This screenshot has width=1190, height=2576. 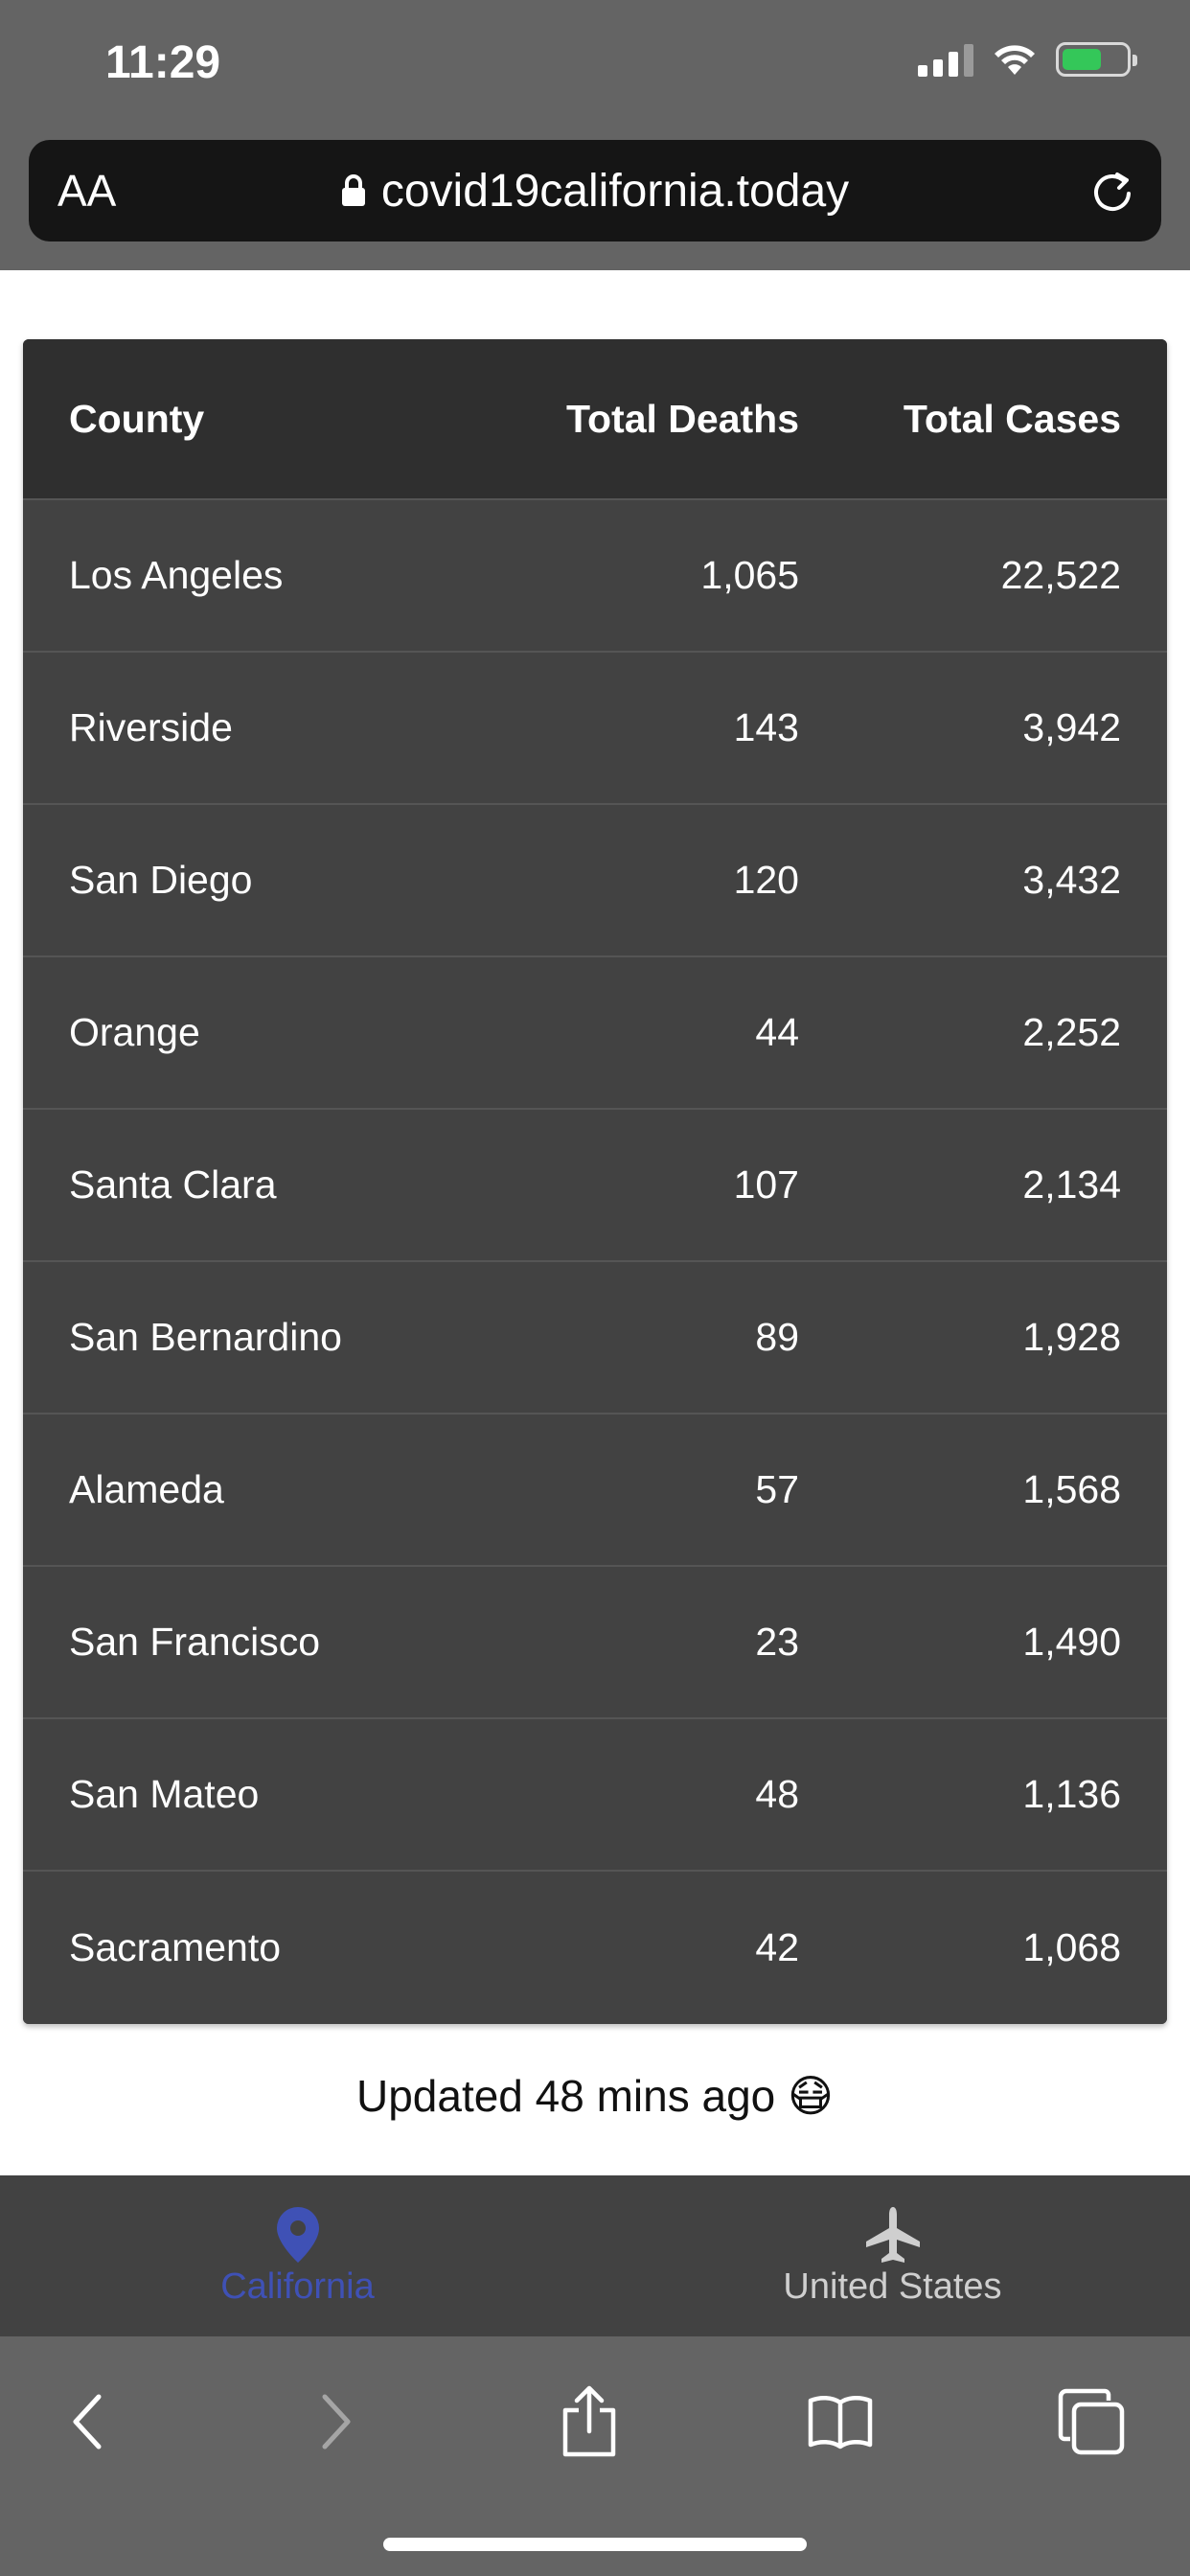 What do you see at coordinates (1071, 1642) in the screenshot?
I see `total-cases: 1,490` at bounding box center [1071, 1642].